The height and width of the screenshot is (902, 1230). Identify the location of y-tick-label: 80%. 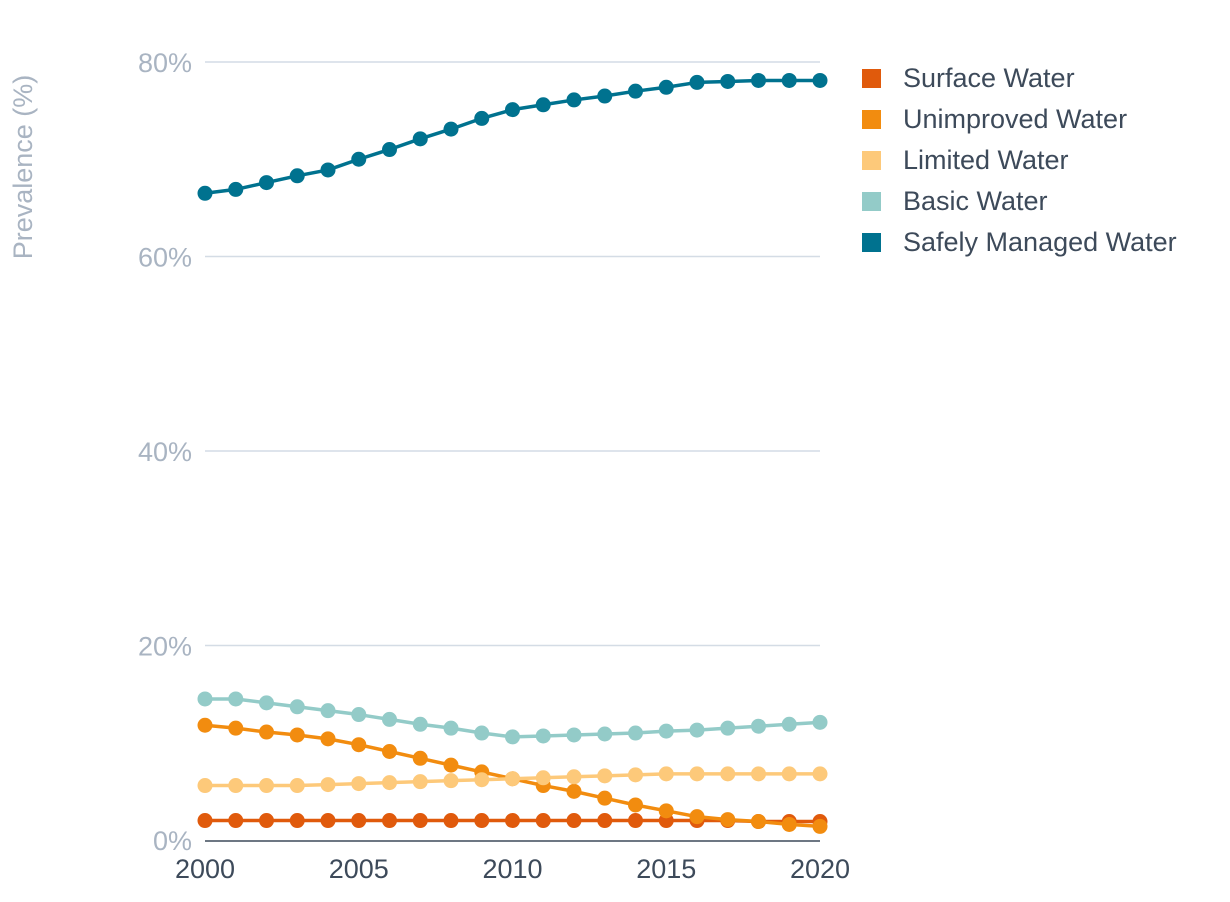
(165, 63).